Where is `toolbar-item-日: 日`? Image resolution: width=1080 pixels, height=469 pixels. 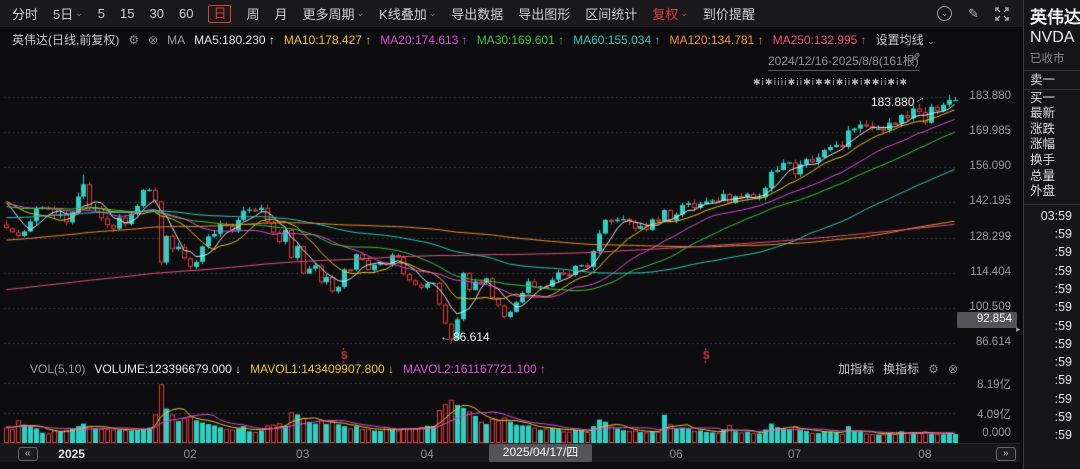 toolbar-item-日: 日 is located at coordinates (220, 13).